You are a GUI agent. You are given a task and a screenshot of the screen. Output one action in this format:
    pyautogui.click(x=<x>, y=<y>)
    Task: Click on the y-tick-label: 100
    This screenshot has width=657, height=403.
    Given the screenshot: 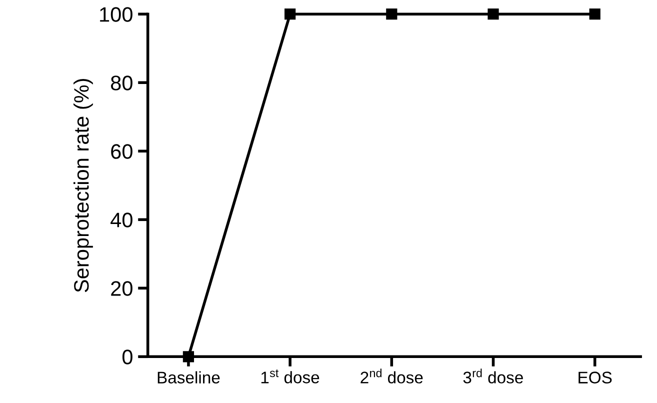 What is the action you would take?
    pyautogui.click(x=116, y=14)
    